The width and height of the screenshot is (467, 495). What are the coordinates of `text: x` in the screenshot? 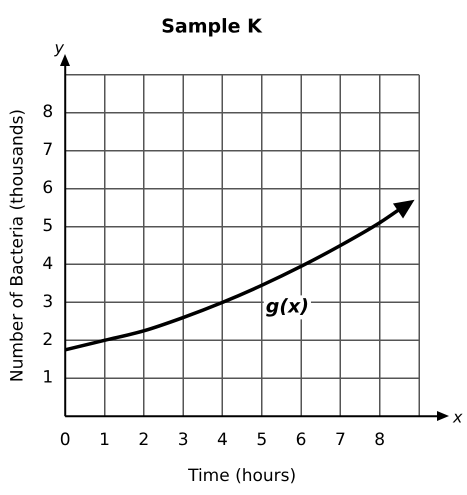 It's located at (457, 416).